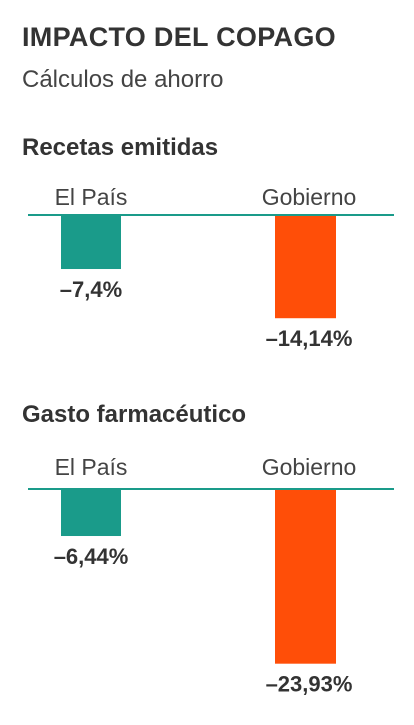 The height and width of the screenshot is (725, 414). Describe the element at coordinates (91, 289) in the screenshot. I see `data-label: –7,4%` at that location.